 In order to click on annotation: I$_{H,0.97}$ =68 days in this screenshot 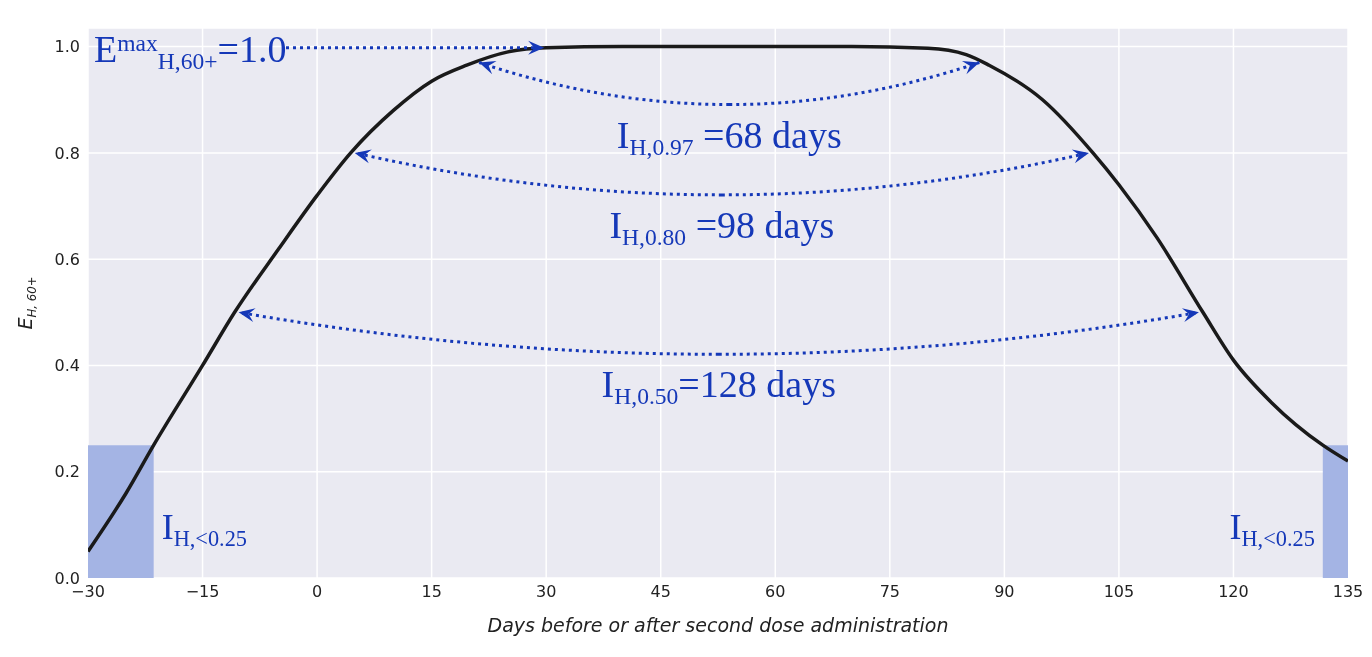, I will do `click(729, 136)`.